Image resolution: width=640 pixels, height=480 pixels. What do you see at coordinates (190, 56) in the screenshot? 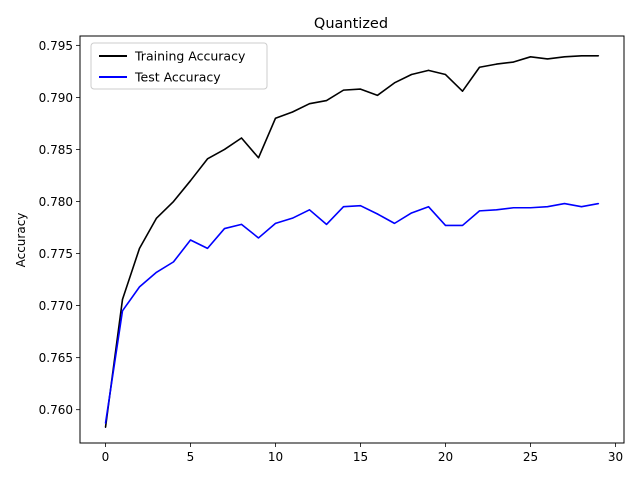
I see `legend-label-training: Training Accuracy` at bounding box center [190, 56].